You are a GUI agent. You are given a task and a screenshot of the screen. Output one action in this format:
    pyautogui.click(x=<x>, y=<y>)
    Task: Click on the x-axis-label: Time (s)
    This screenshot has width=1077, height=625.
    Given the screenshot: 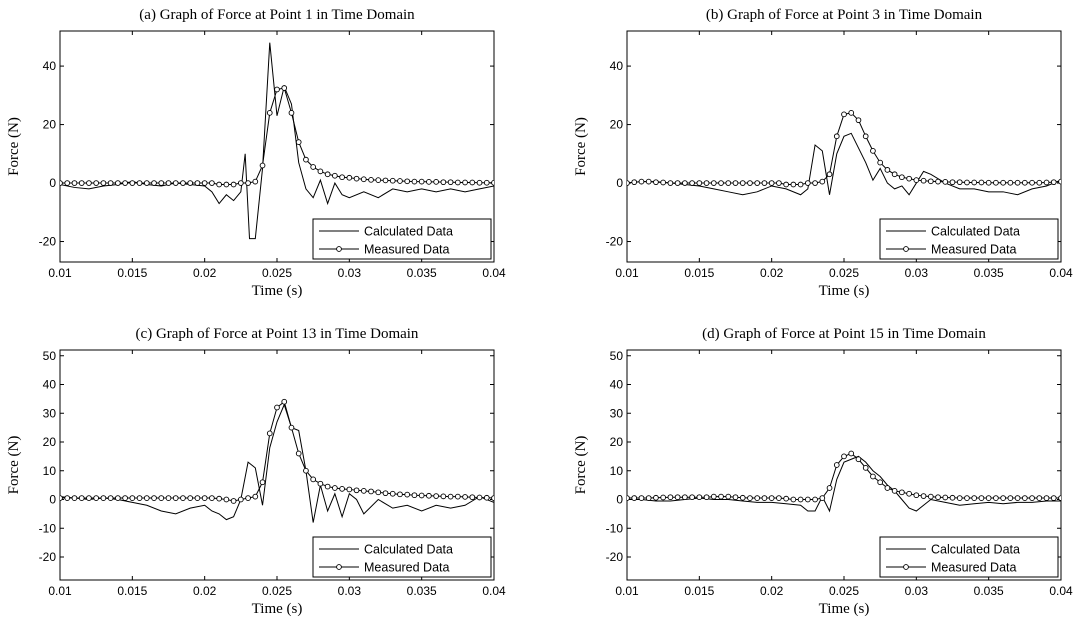 What is the action you would take?
    pyautogui.click(x=844, y=291)
    